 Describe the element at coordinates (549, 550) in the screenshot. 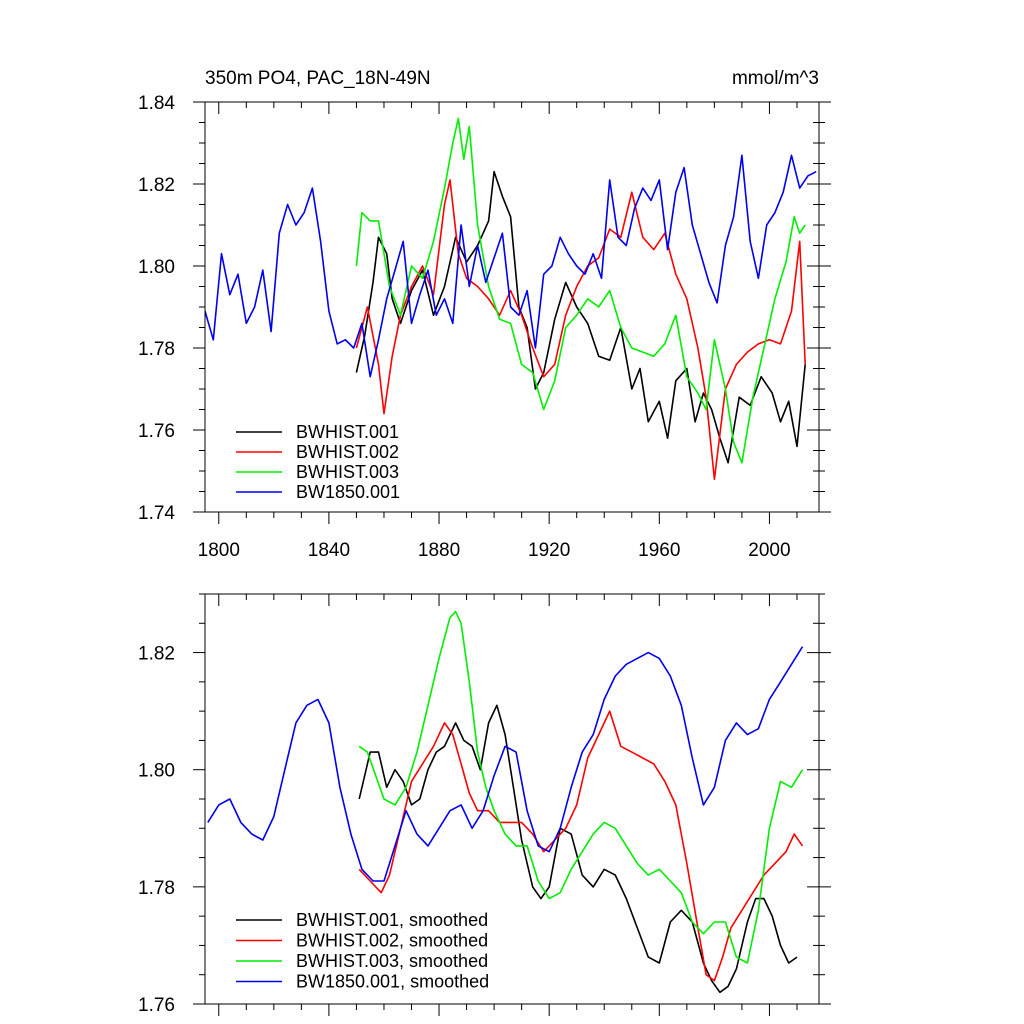

I see `x-tick-label: 1920` at that location.